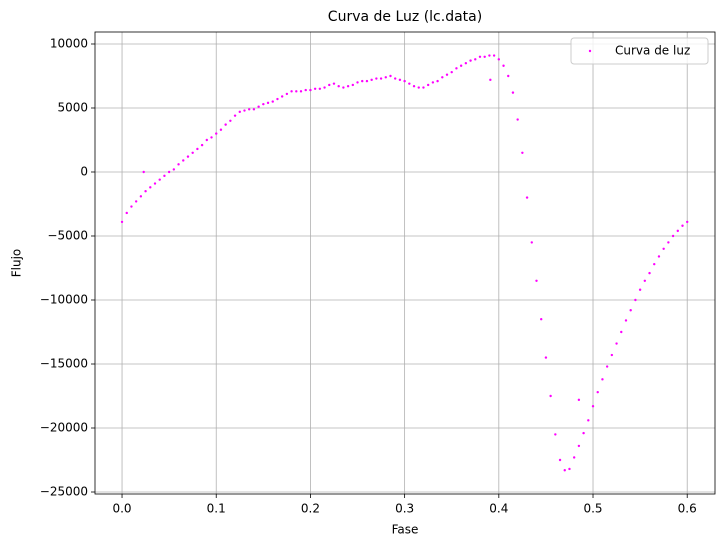 This screenshot has height=547, width=724. Describe the element at coordinates (17, 263) in the screenshot. I see `y-axis-label: Flujo` at that location.